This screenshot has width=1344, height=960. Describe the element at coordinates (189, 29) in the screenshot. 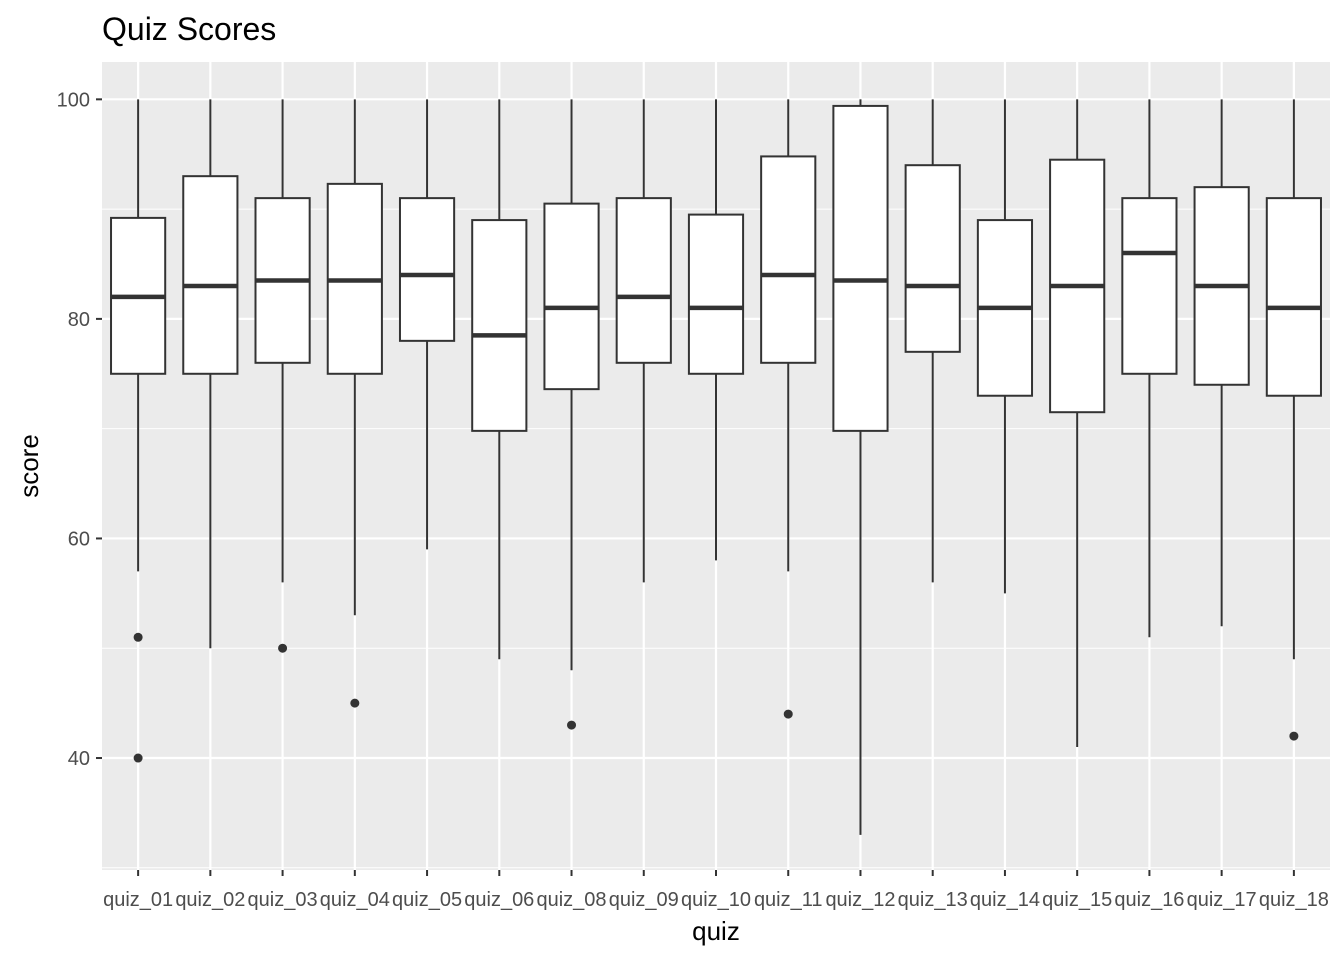

I see `chart-title: Quiz Scores` at that location.